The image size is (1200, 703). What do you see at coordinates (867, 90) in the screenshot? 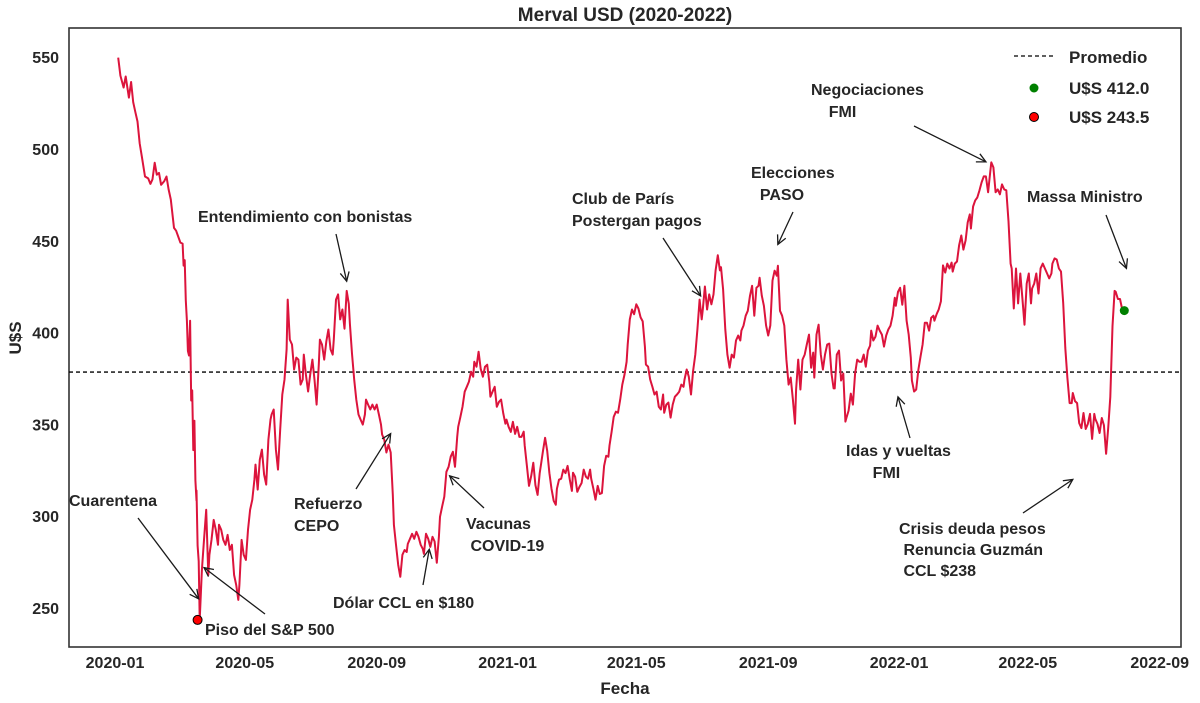
I see `annotation-line: Negociaciones` at bounding box center [867, 90].